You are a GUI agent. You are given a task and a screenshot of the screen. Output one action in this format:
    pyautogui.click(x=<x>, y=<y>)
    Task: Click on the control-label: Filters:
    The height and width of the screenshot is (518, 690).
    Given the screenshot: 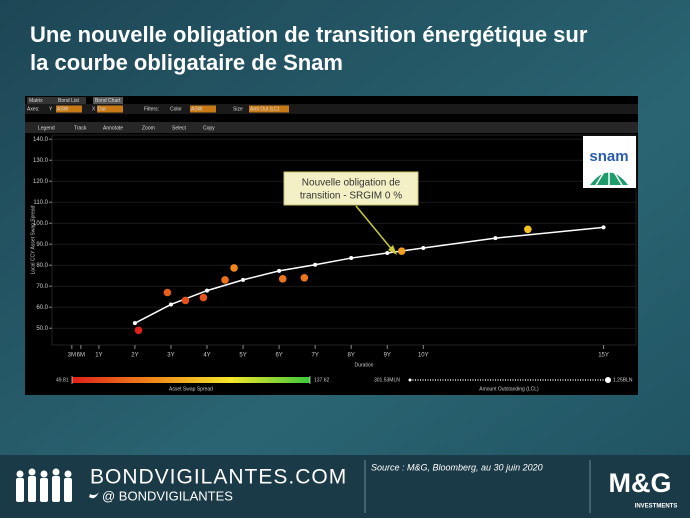 What is the action you would take?
    pyautogui.click(x=151, y=109)
    